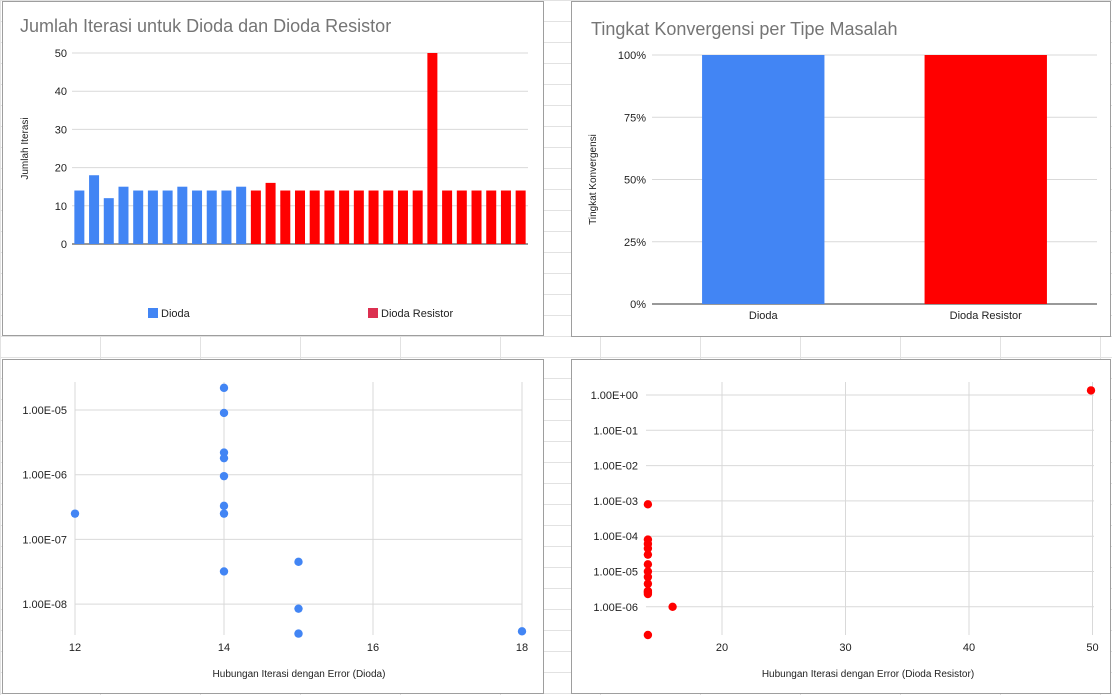 The width and height of the screenshot is (1112, 695). What do you see at coordinates (61, 207) in the screenshot?
I see `y-tick-label: 10` at bounding box center [61, 207].